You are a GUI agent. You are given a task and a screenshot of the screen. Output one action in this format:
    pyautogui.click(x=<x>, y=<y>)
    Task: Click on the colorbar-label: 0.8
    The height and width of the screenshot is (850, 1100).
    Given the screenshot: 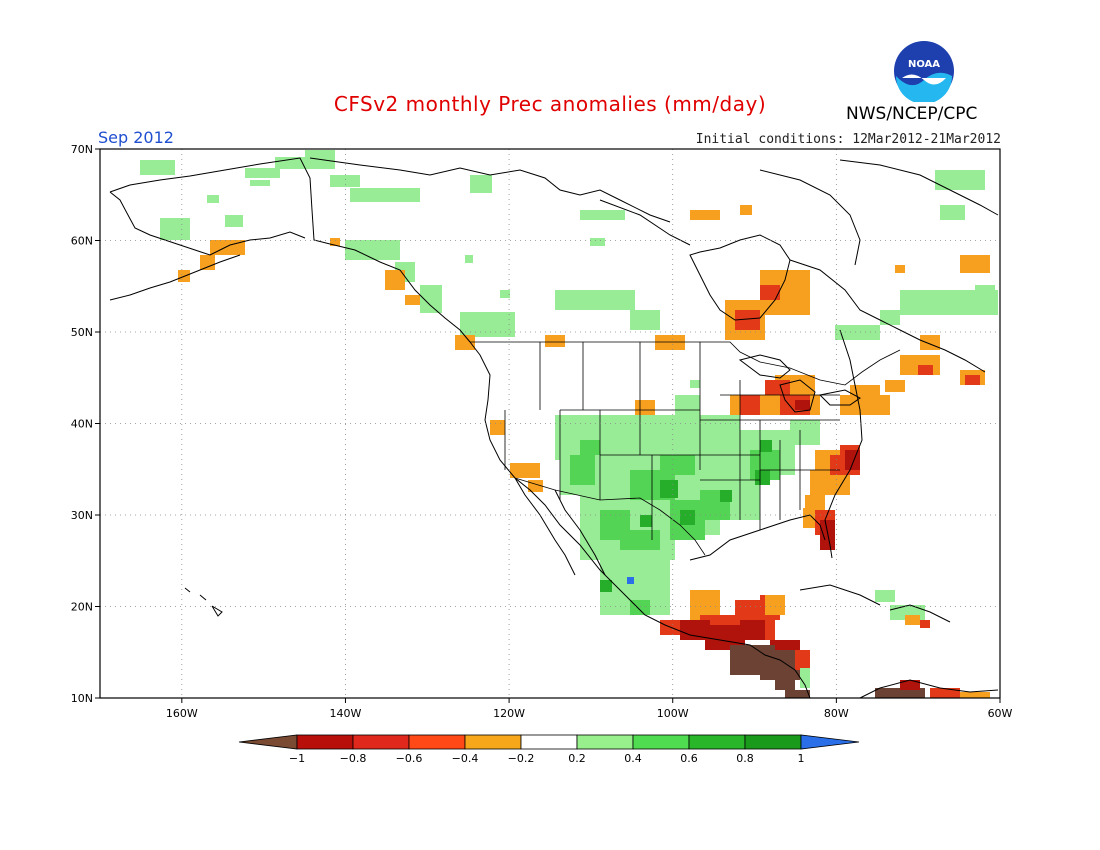 What is the action you would take?
    pyautogui.click(x=745, y=758)
    